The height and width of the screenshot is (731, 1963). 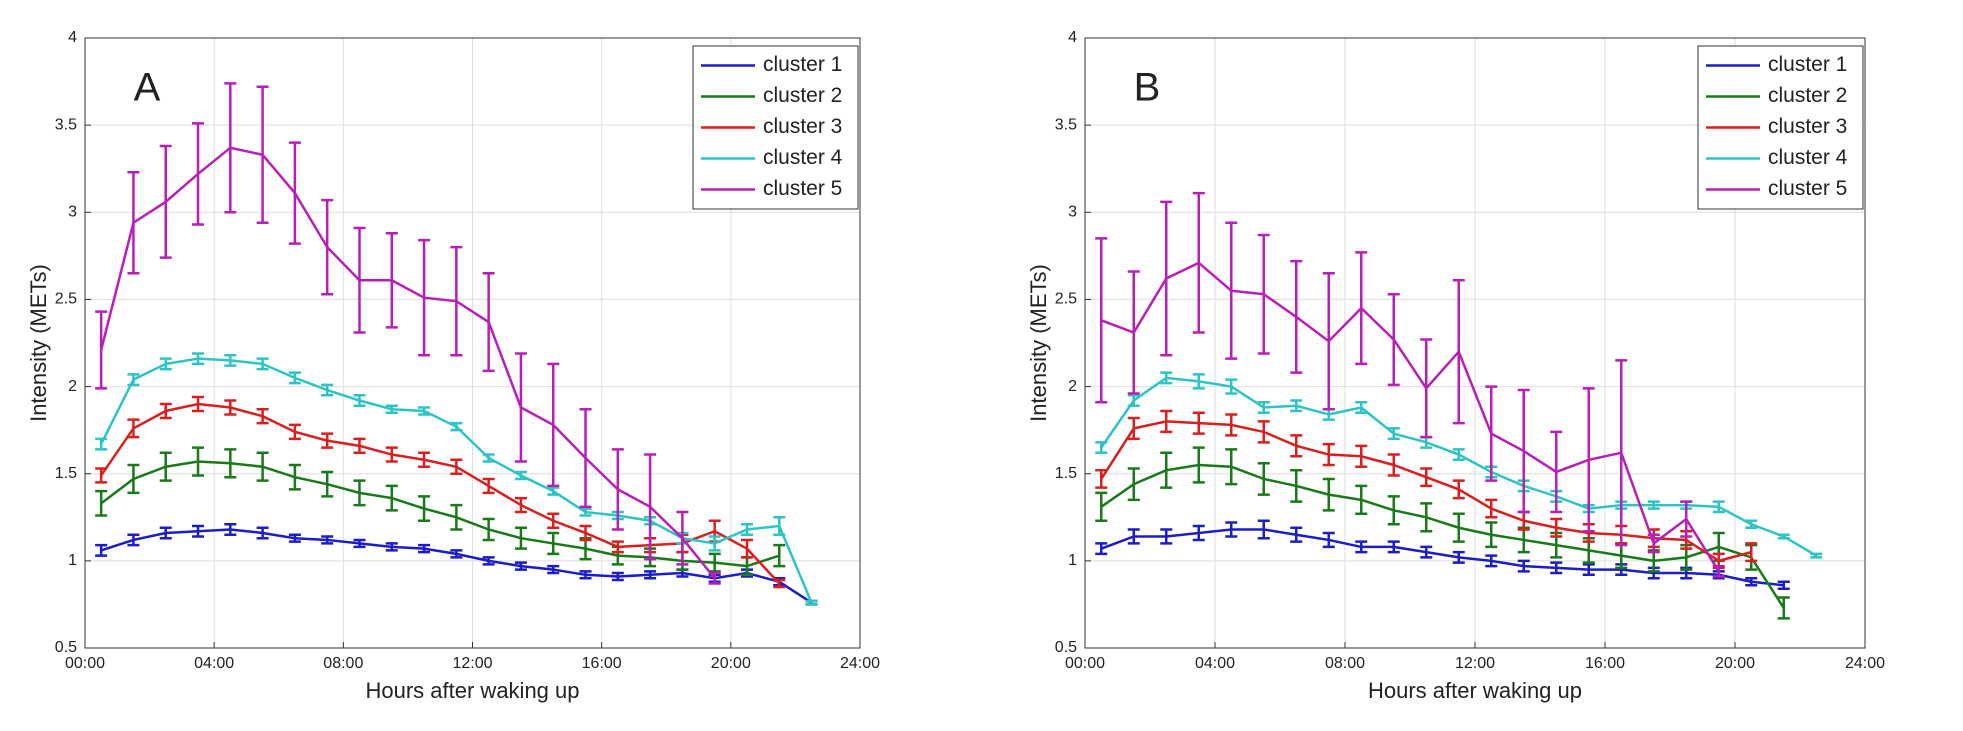 I want to click on legend-label: cluster 2, so click(x=1807, y=95).